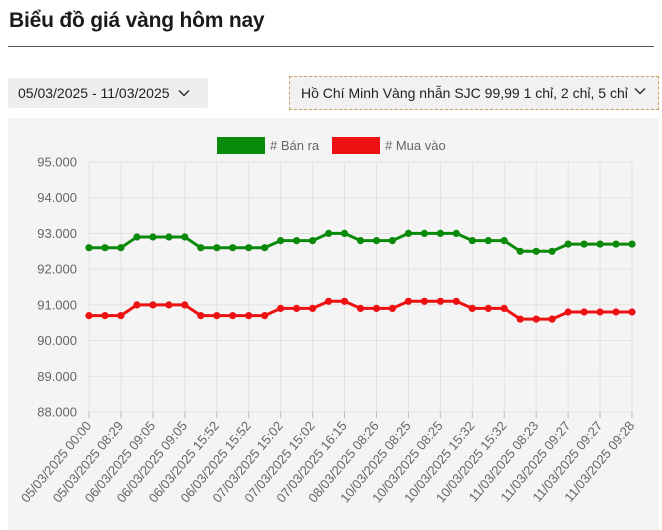 This screenshot has width=662, height=530. Describe the element at coordinates (331, 46) in the screenshot. I see `title-divider` at that location.